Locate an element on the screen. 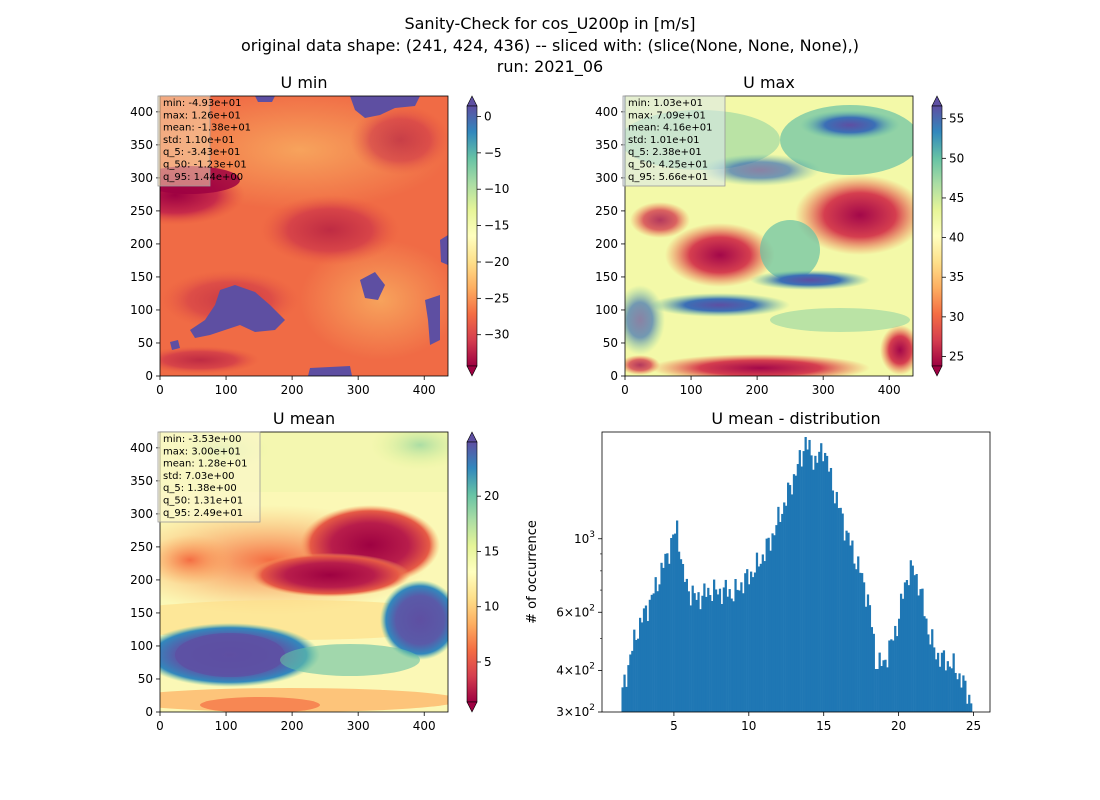  u-max-xtick-label: 200 is located at coordinates (757, 390).